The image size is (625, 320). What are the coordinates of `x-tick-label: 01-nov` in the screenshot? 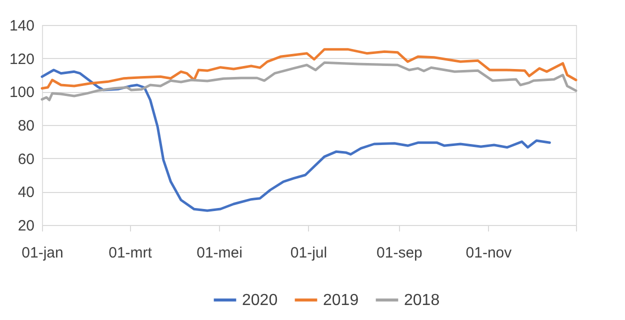 It's located at (489, 253).